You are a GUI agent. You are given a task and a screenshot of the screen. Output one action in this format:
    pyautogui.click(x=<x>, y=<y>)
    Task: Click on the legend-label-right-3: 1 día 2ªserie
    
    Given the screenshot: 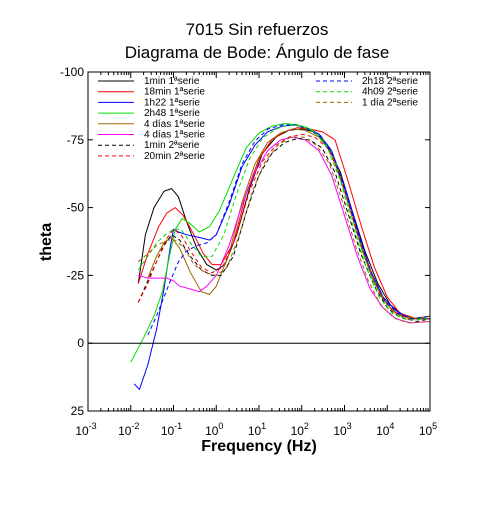 What is the action you would take?
    pyautogui.click(x=390, y=102)
    